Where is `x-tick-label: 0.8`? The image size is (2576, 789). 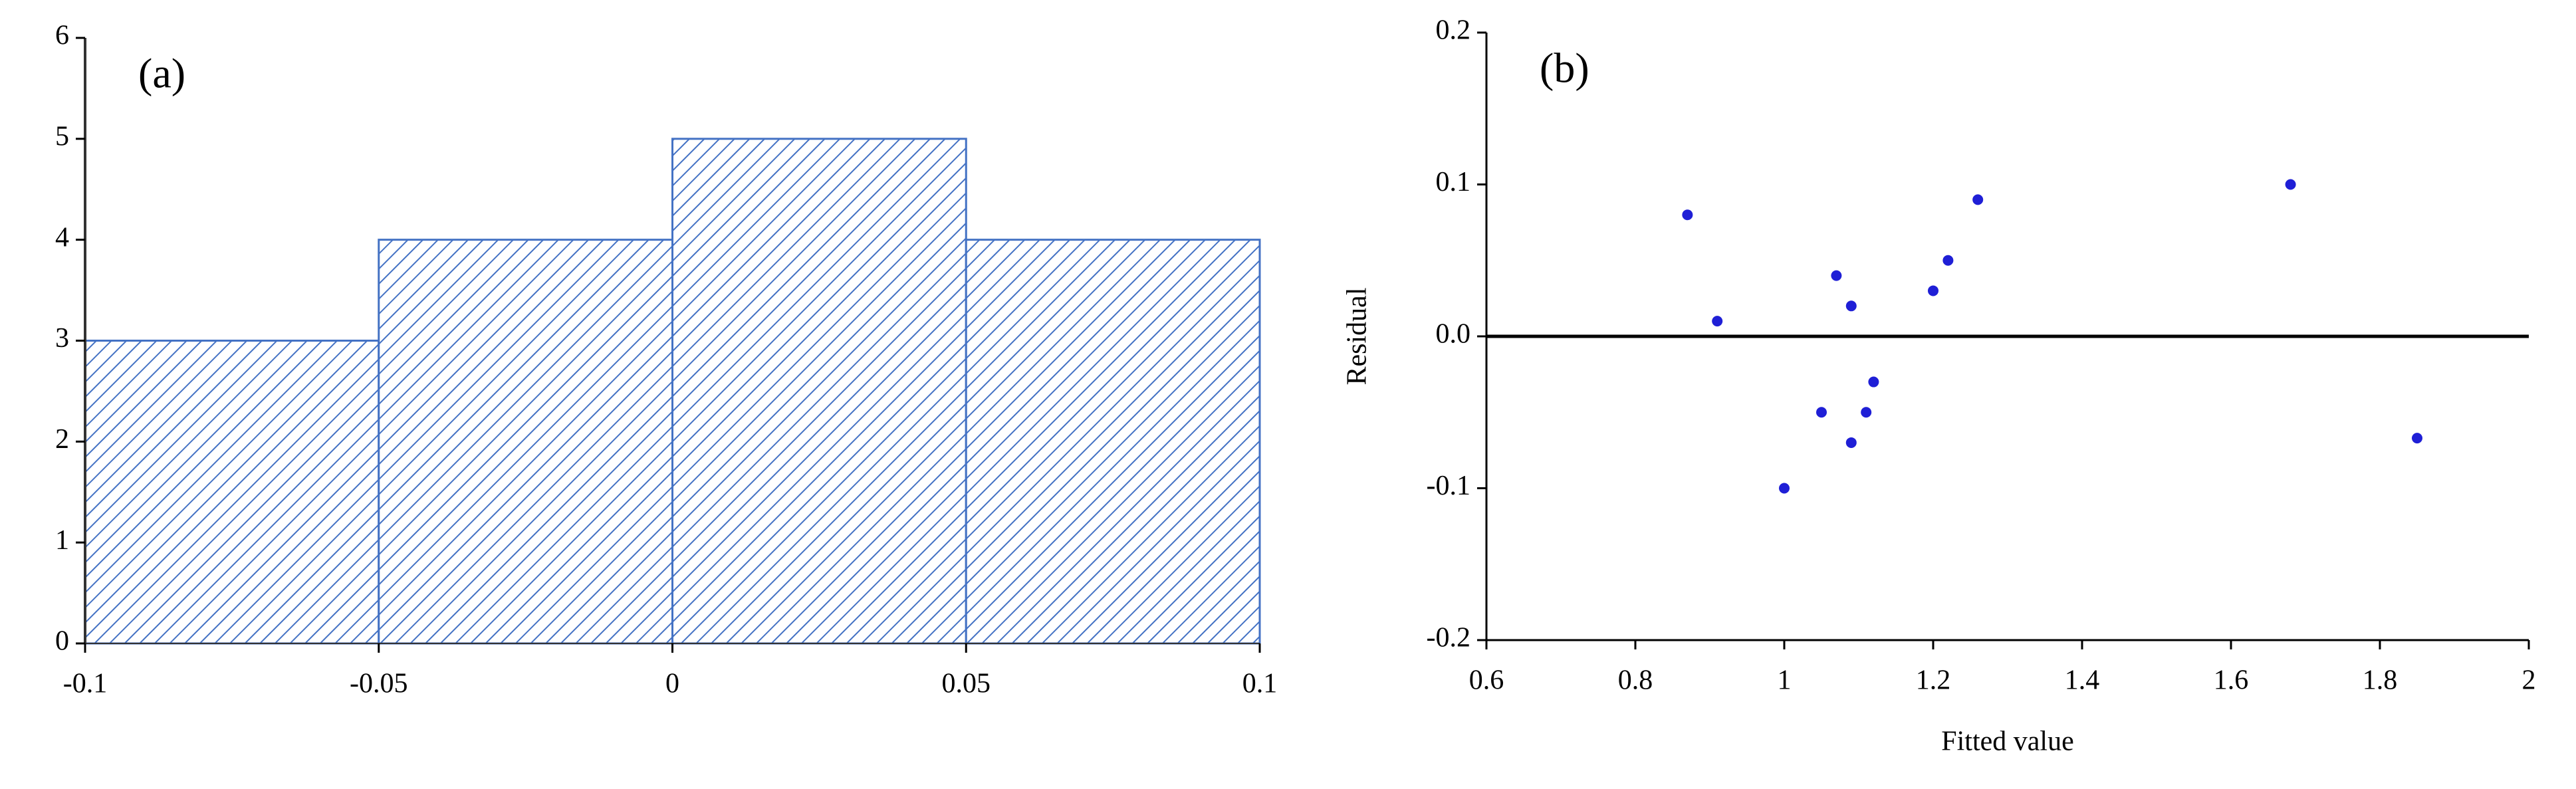
x-tick-label: 0.8 is located at coordinates (1635, 680).